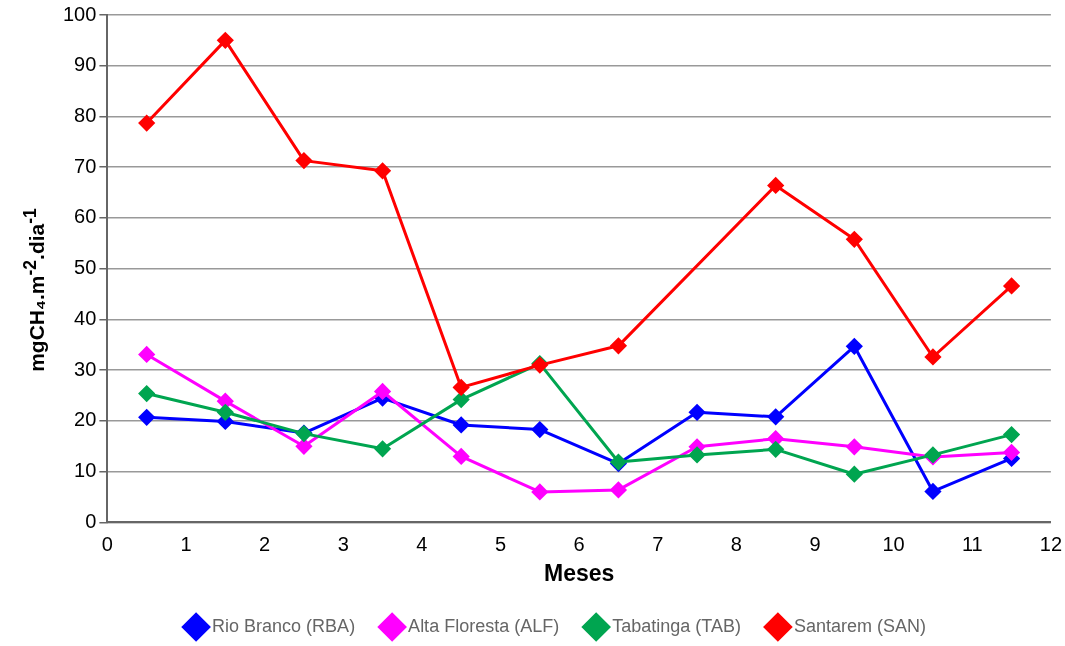  I want to click on x-tick-label: 8, so click(736, 543).